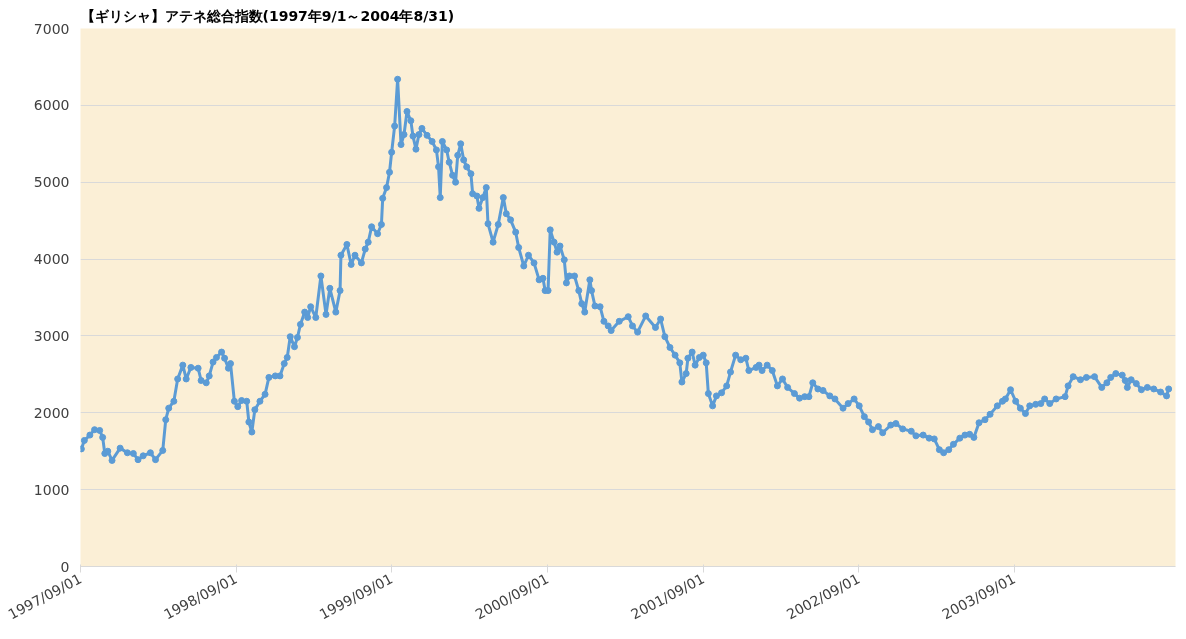 Image resolution: width=1186 pixels, height=639 pixels. Describe the element at coordinates (65, 566) in the screenshot. I see `y-tick-label: 0` at that location.